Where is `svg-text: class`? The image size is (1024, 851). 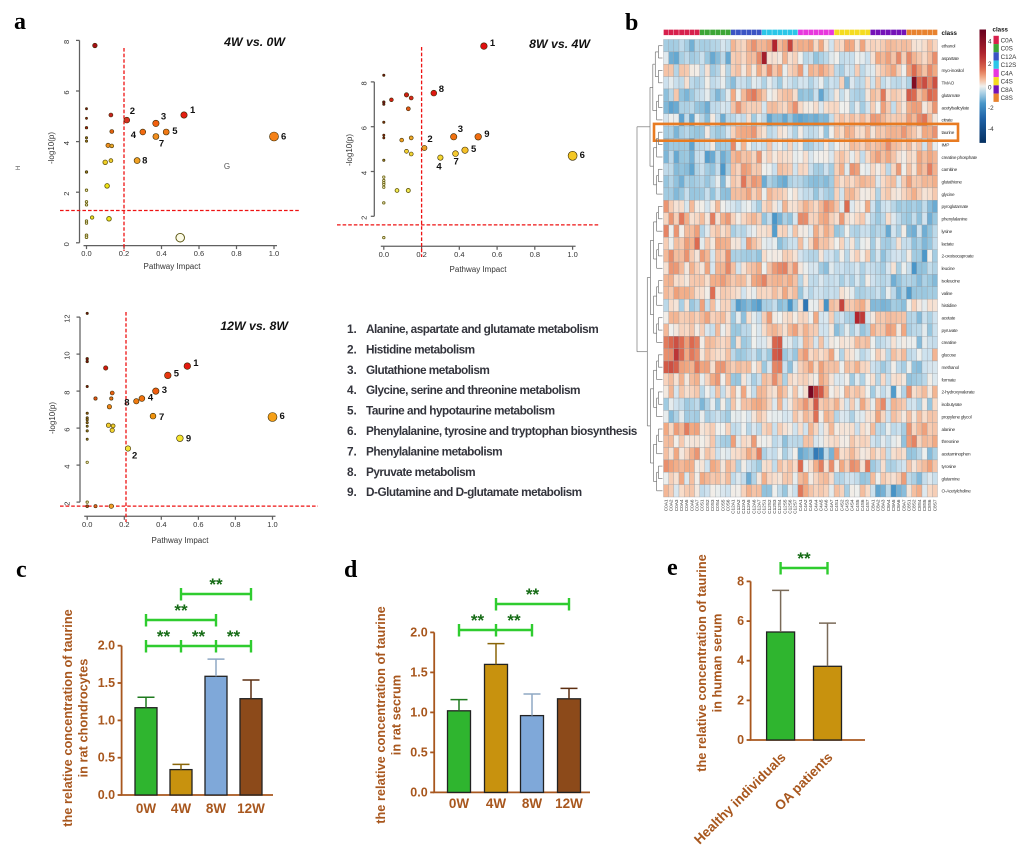 svg-text: class is located at coordinates (1001, 30).